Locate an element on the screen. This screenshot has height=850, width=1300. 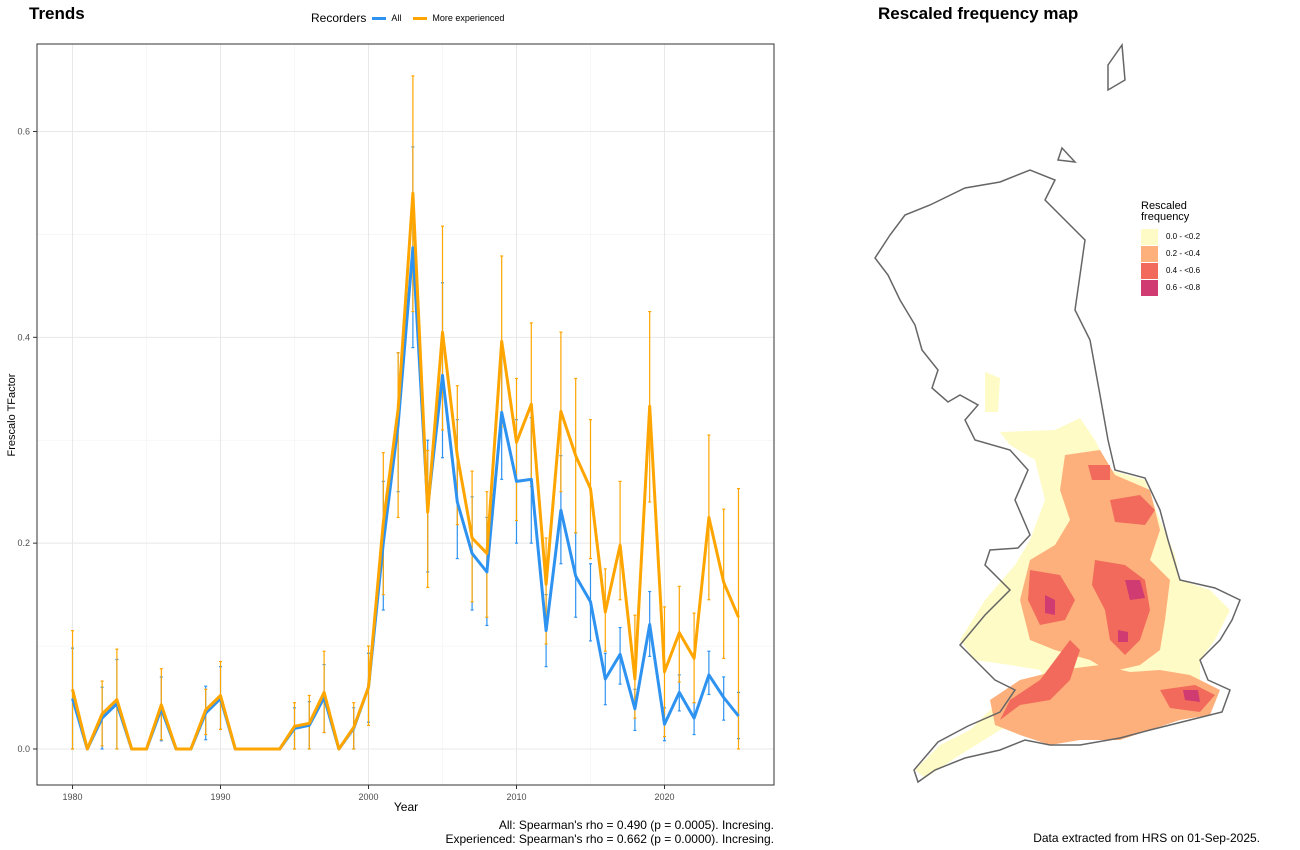
map-legend-label: 0.4 - <0.6 is located at coordinates (1183, 270).